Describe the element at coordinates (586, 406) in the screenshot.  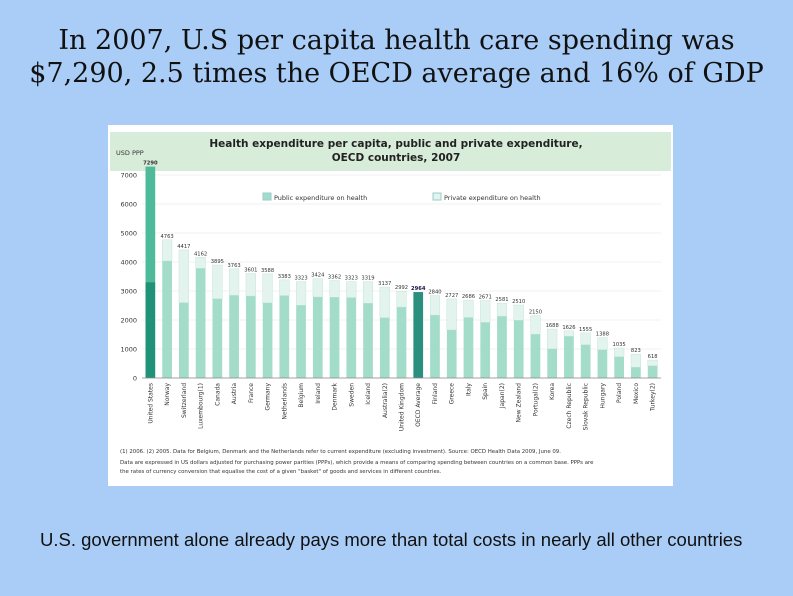
I see `x-tick-label: Slovak Republic` at that location.